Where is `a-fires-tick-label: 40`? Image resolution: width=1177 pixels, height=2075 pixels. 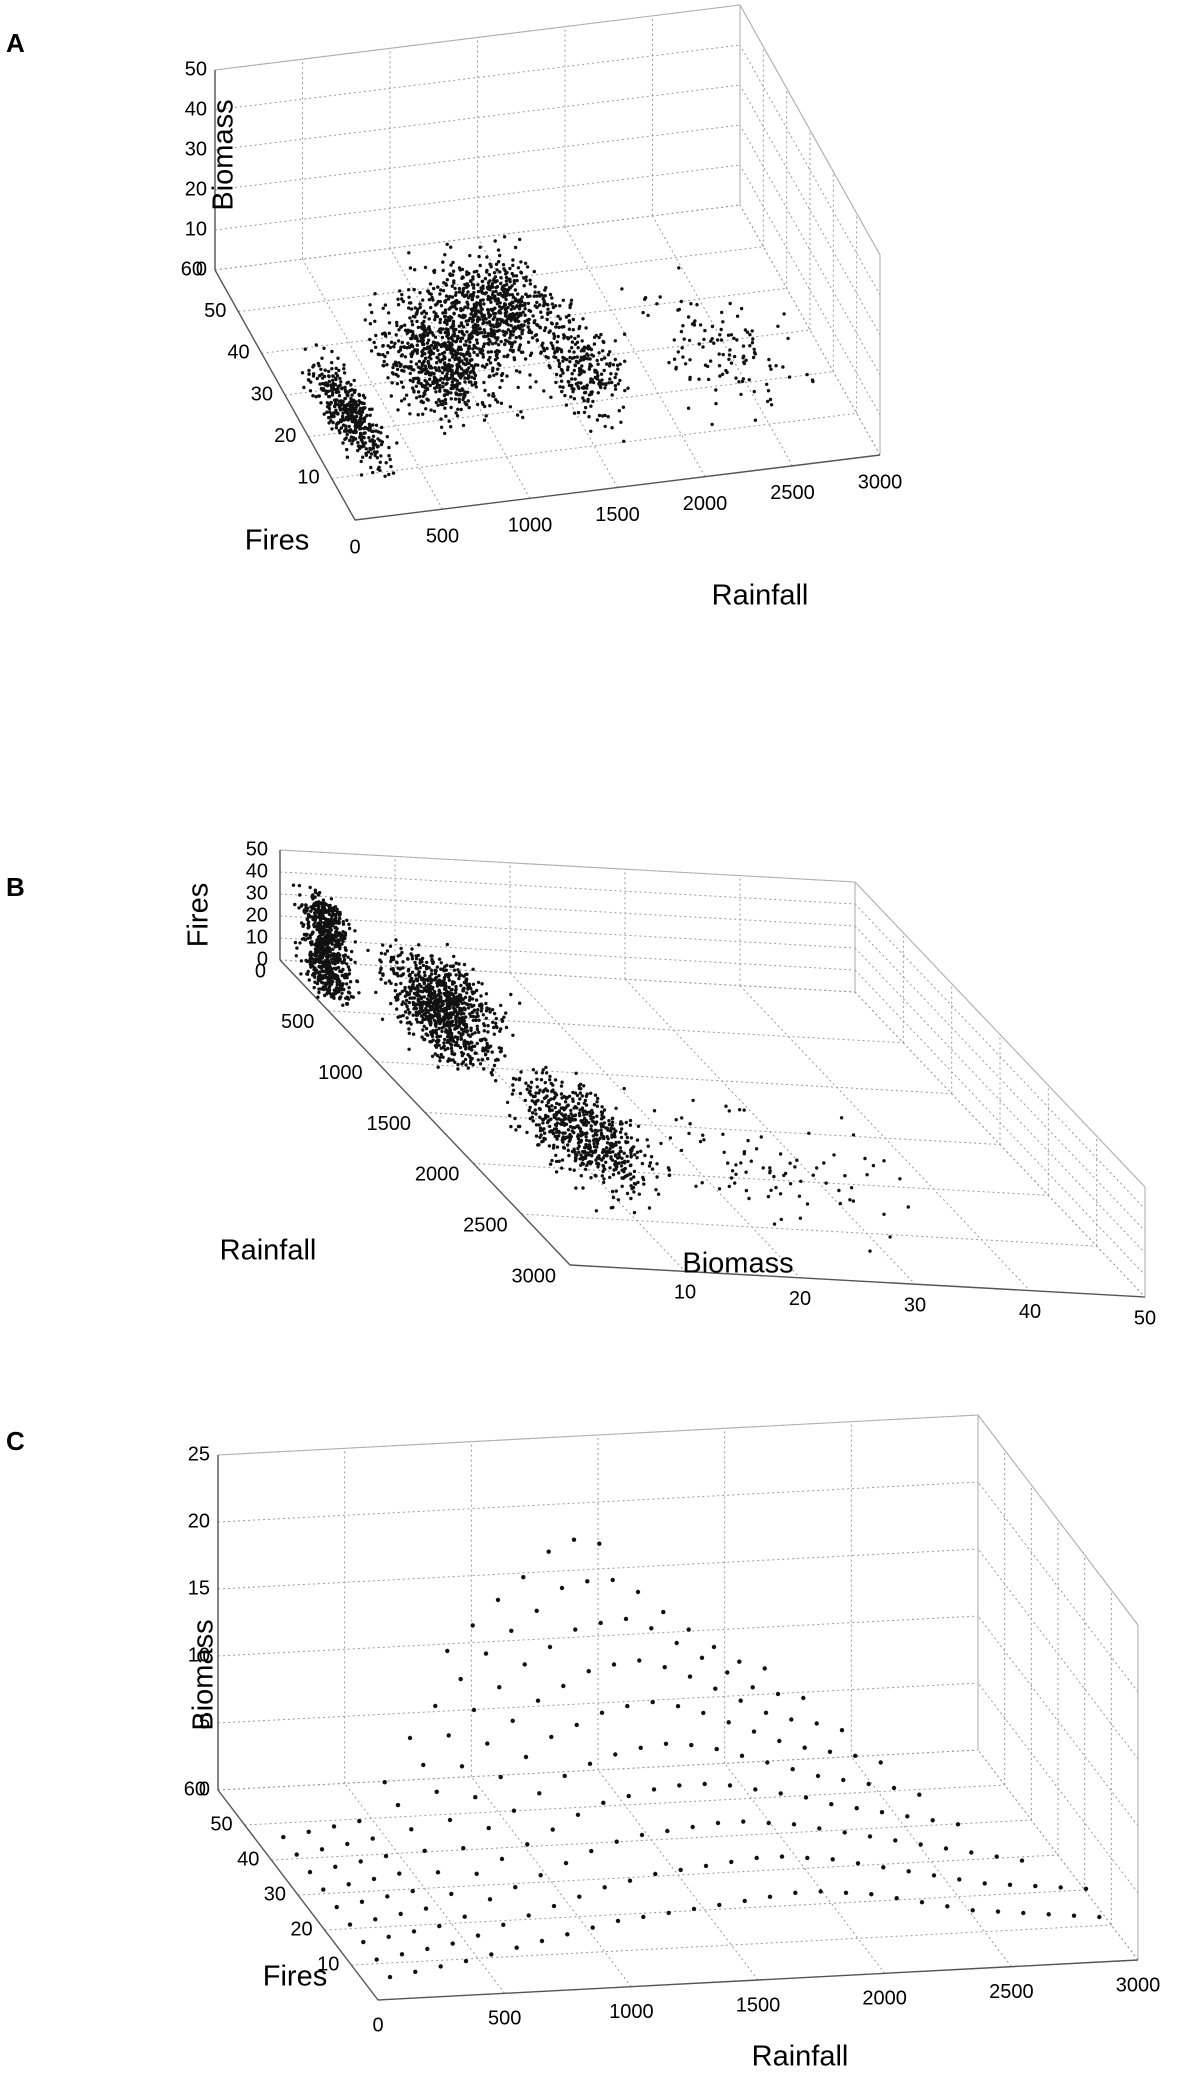 a-fires-tick-label: 40 is located at coordinates (238, 353).